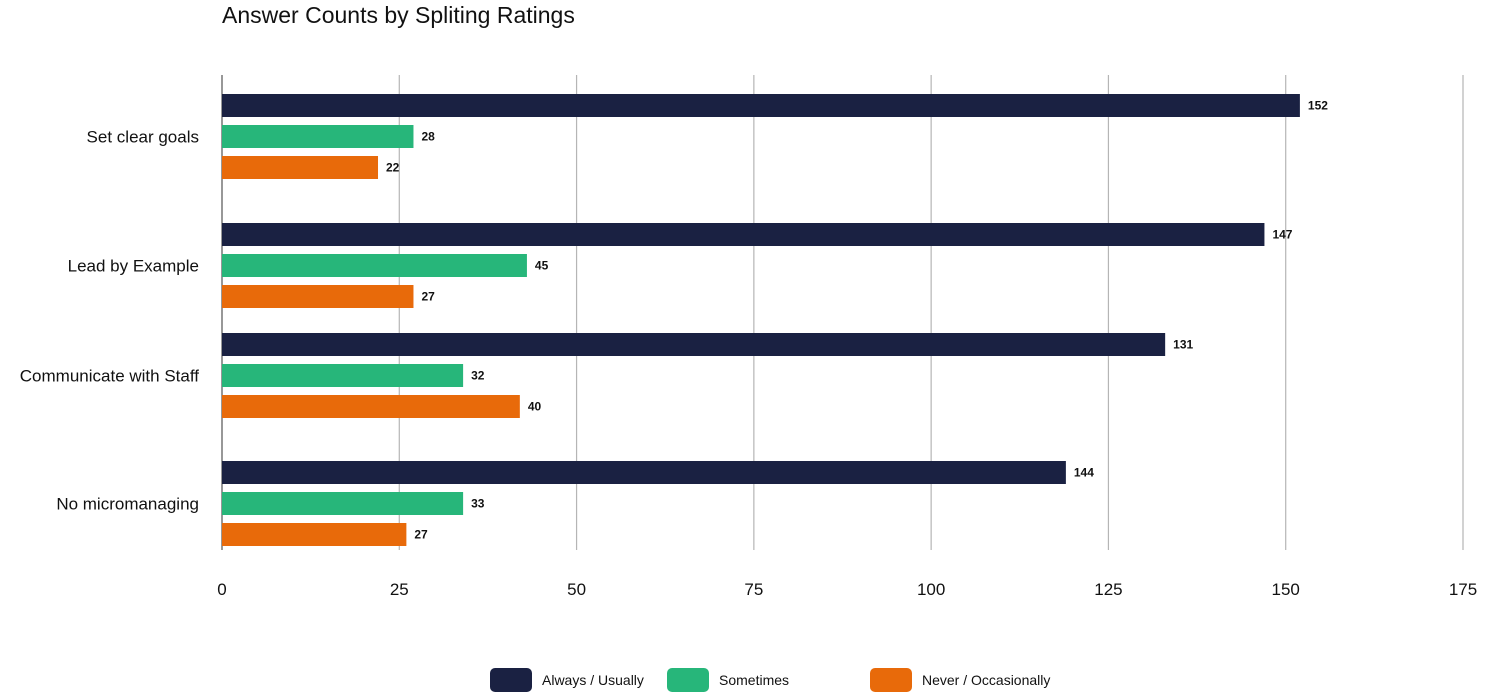 This screenshot has height=697, width=1500. Describe the element at coordinates (393, 168) in the screenshot. I see `value-label: 22` at that location.